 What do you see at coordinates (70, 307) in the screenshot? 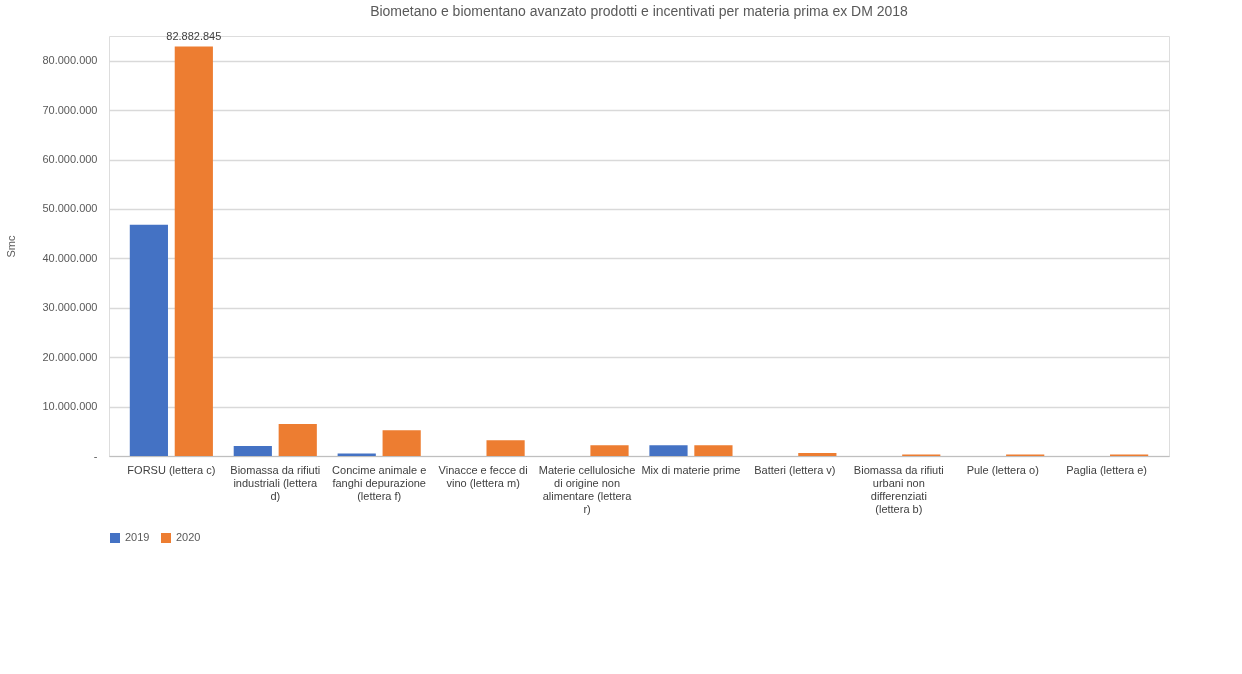
I see `y-tick-label: 30.000.000` at bounding box center [70, 307].